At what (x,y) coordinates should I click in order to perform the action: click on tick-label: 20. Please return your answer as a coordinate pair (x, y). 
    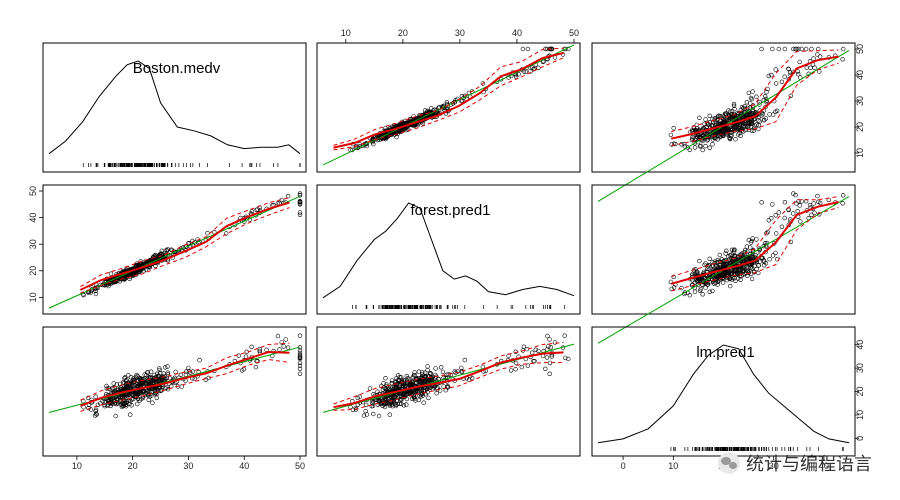
    Looking at the image, I should click on (403, 33).